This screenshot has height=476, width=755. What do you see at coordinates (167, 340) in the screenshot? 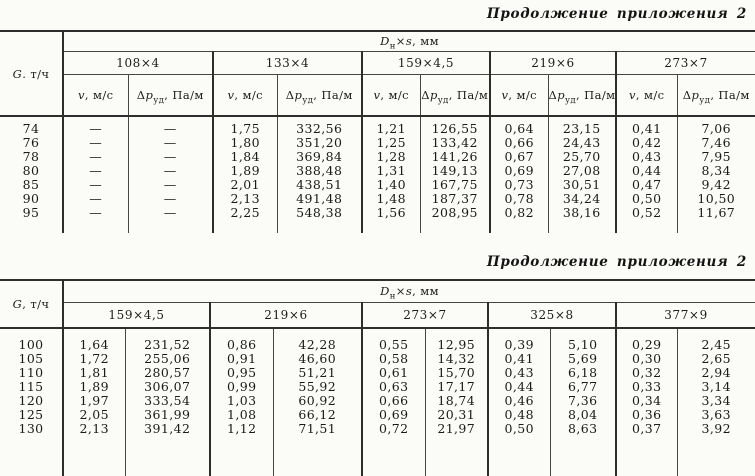
I see `value-cell: 231,52` at bounding box center [167, 340].